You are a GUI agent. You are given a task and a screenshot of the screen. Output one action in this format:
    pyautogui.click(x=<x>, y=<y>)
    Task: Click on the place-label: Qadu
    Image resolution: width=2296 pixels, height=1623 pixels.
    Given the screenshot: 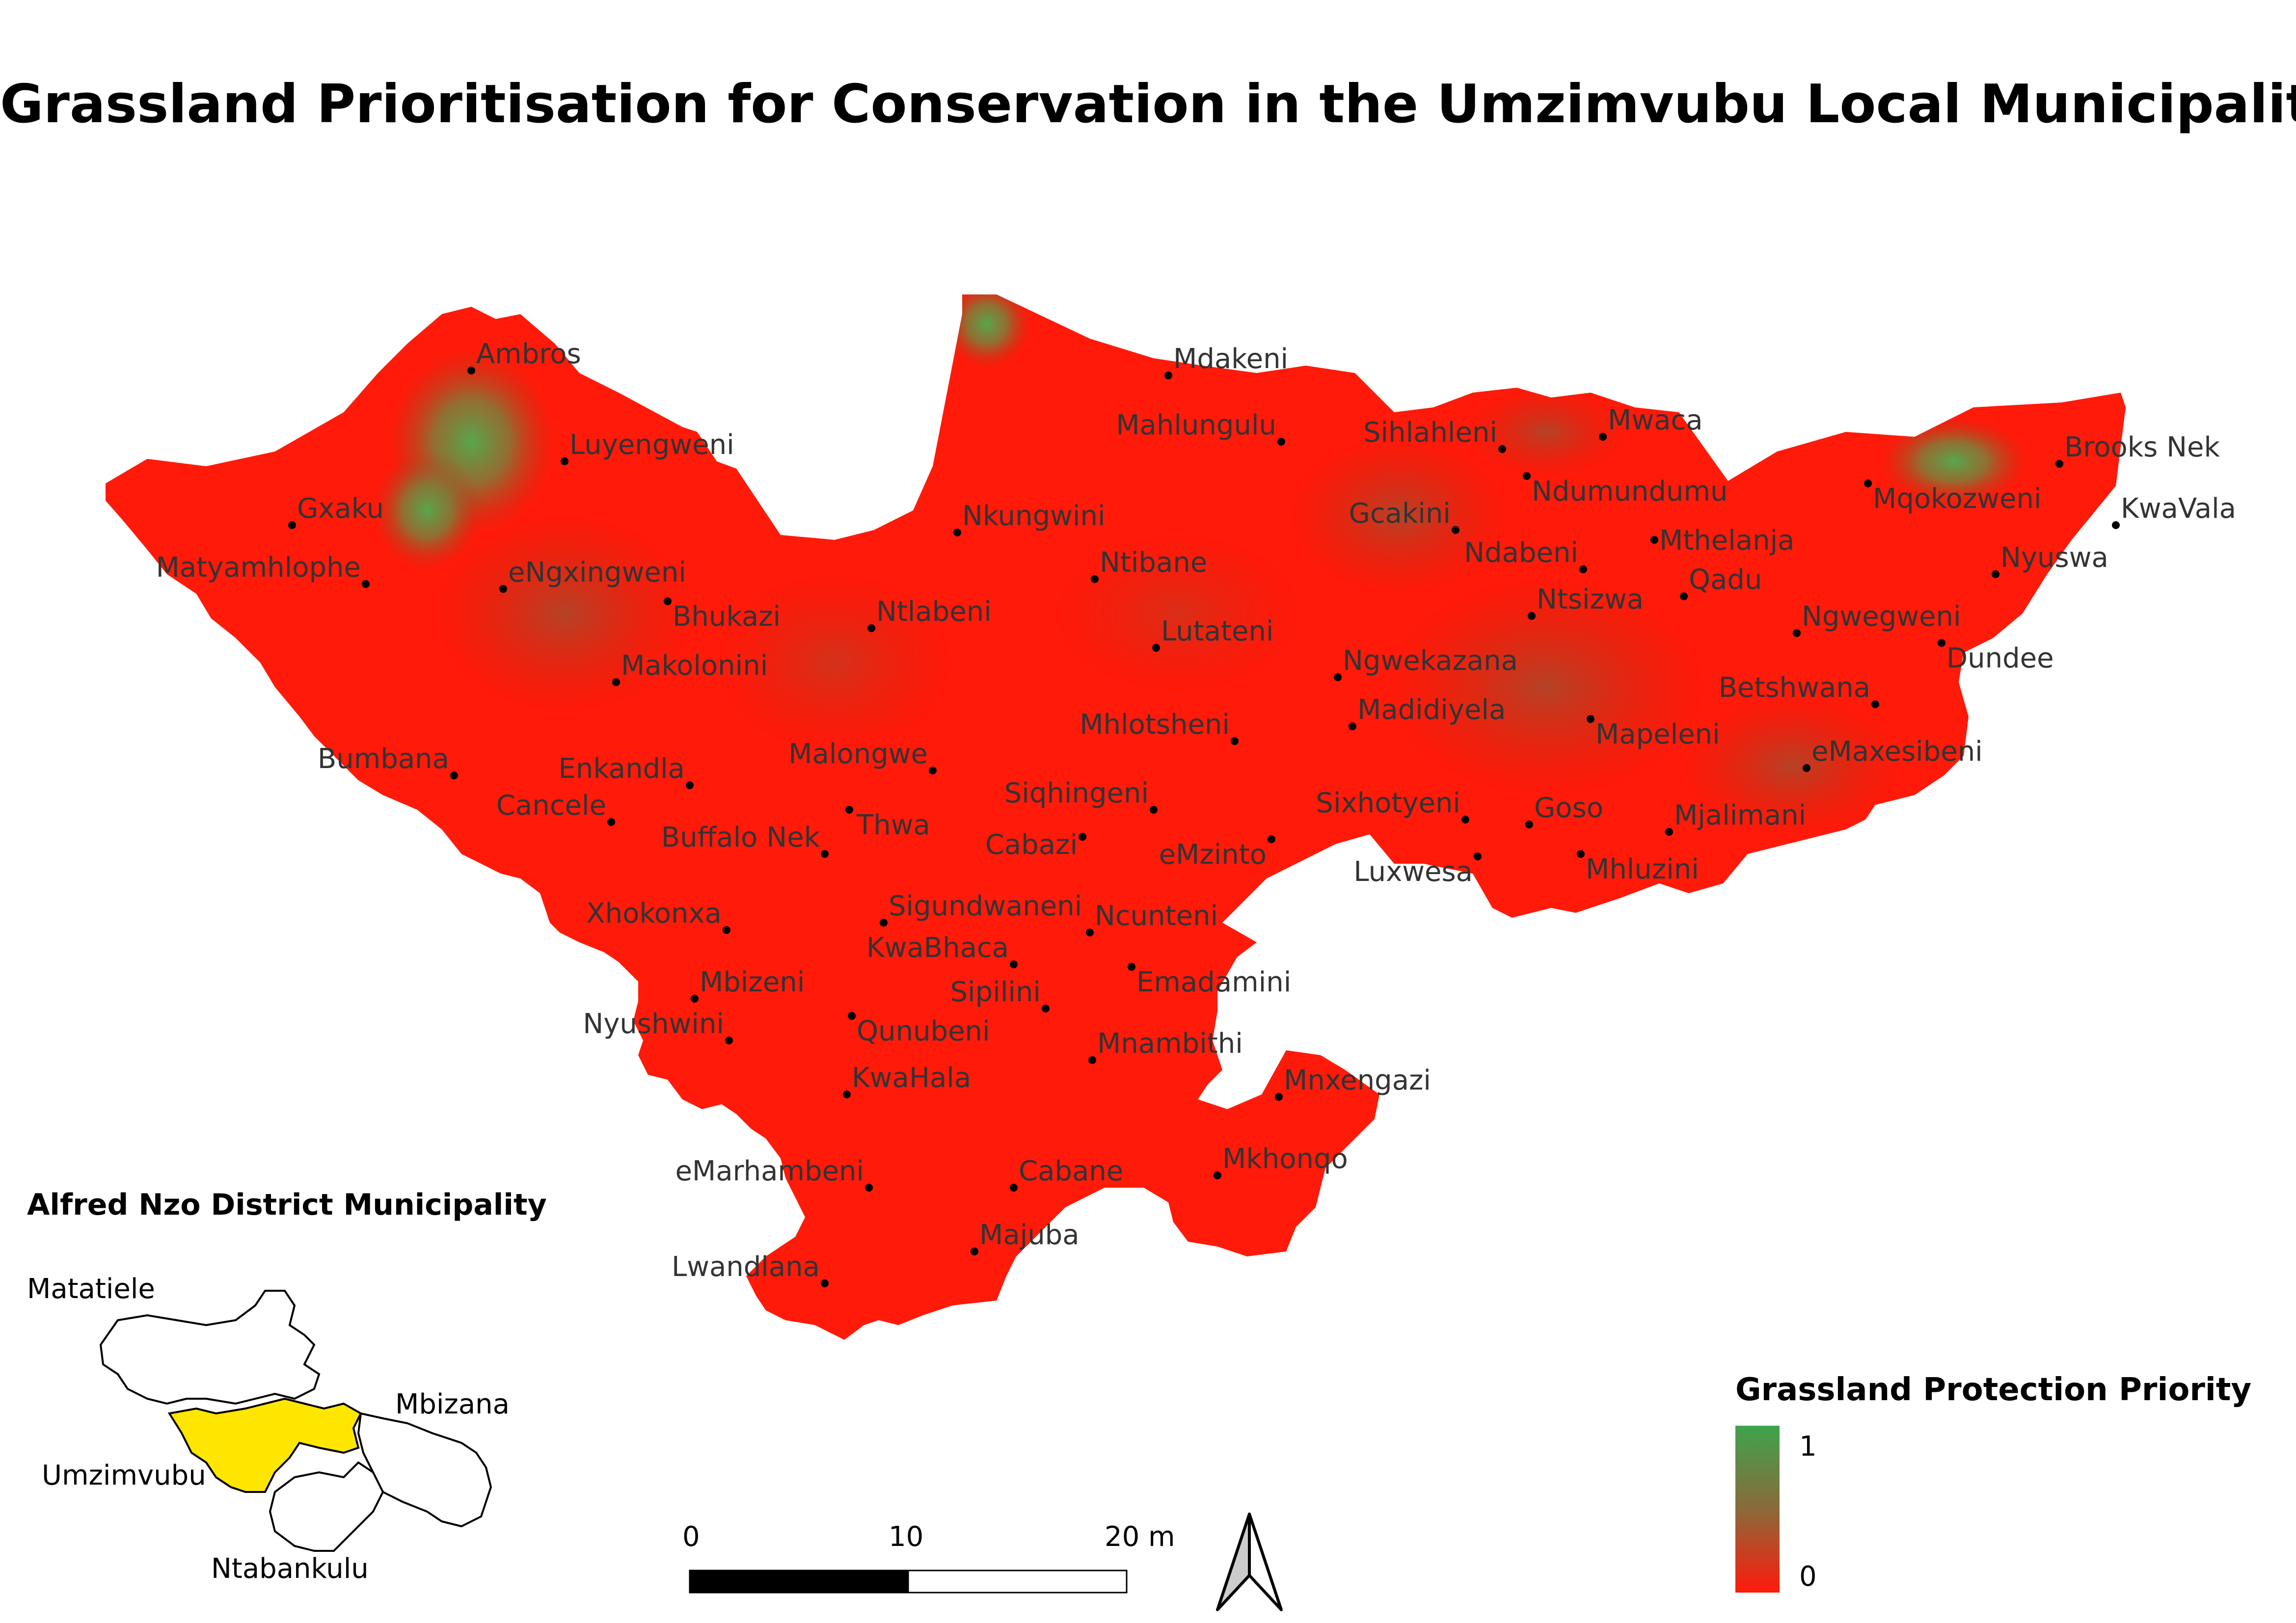 What is the action you would take?
    pyautogui.click(x=1725, y=580)
    